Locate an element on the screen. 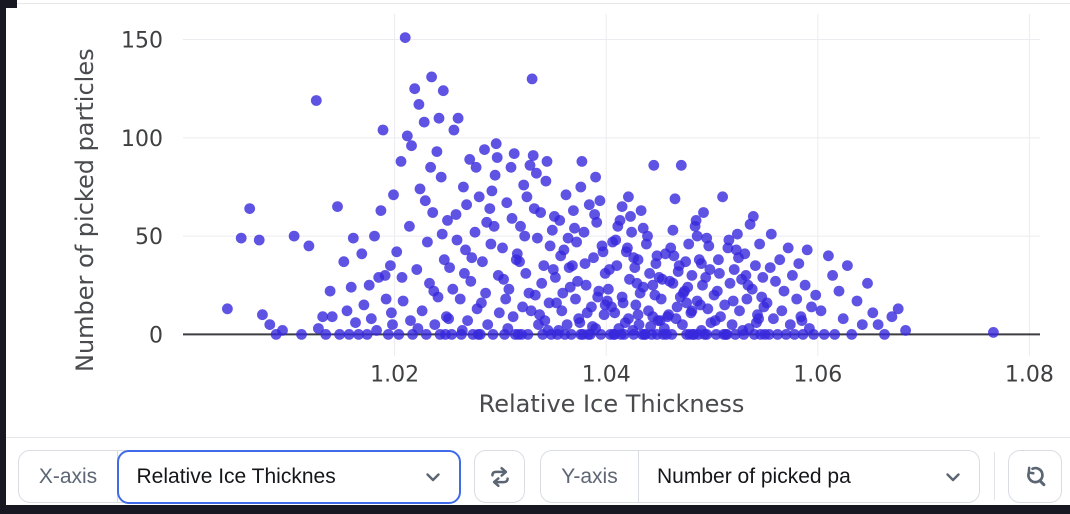 Image resolution: width=1070 pixels, height=514 pixels. x-axis-select: Relative Ice Thicknes is located at coordinates (288, 476).